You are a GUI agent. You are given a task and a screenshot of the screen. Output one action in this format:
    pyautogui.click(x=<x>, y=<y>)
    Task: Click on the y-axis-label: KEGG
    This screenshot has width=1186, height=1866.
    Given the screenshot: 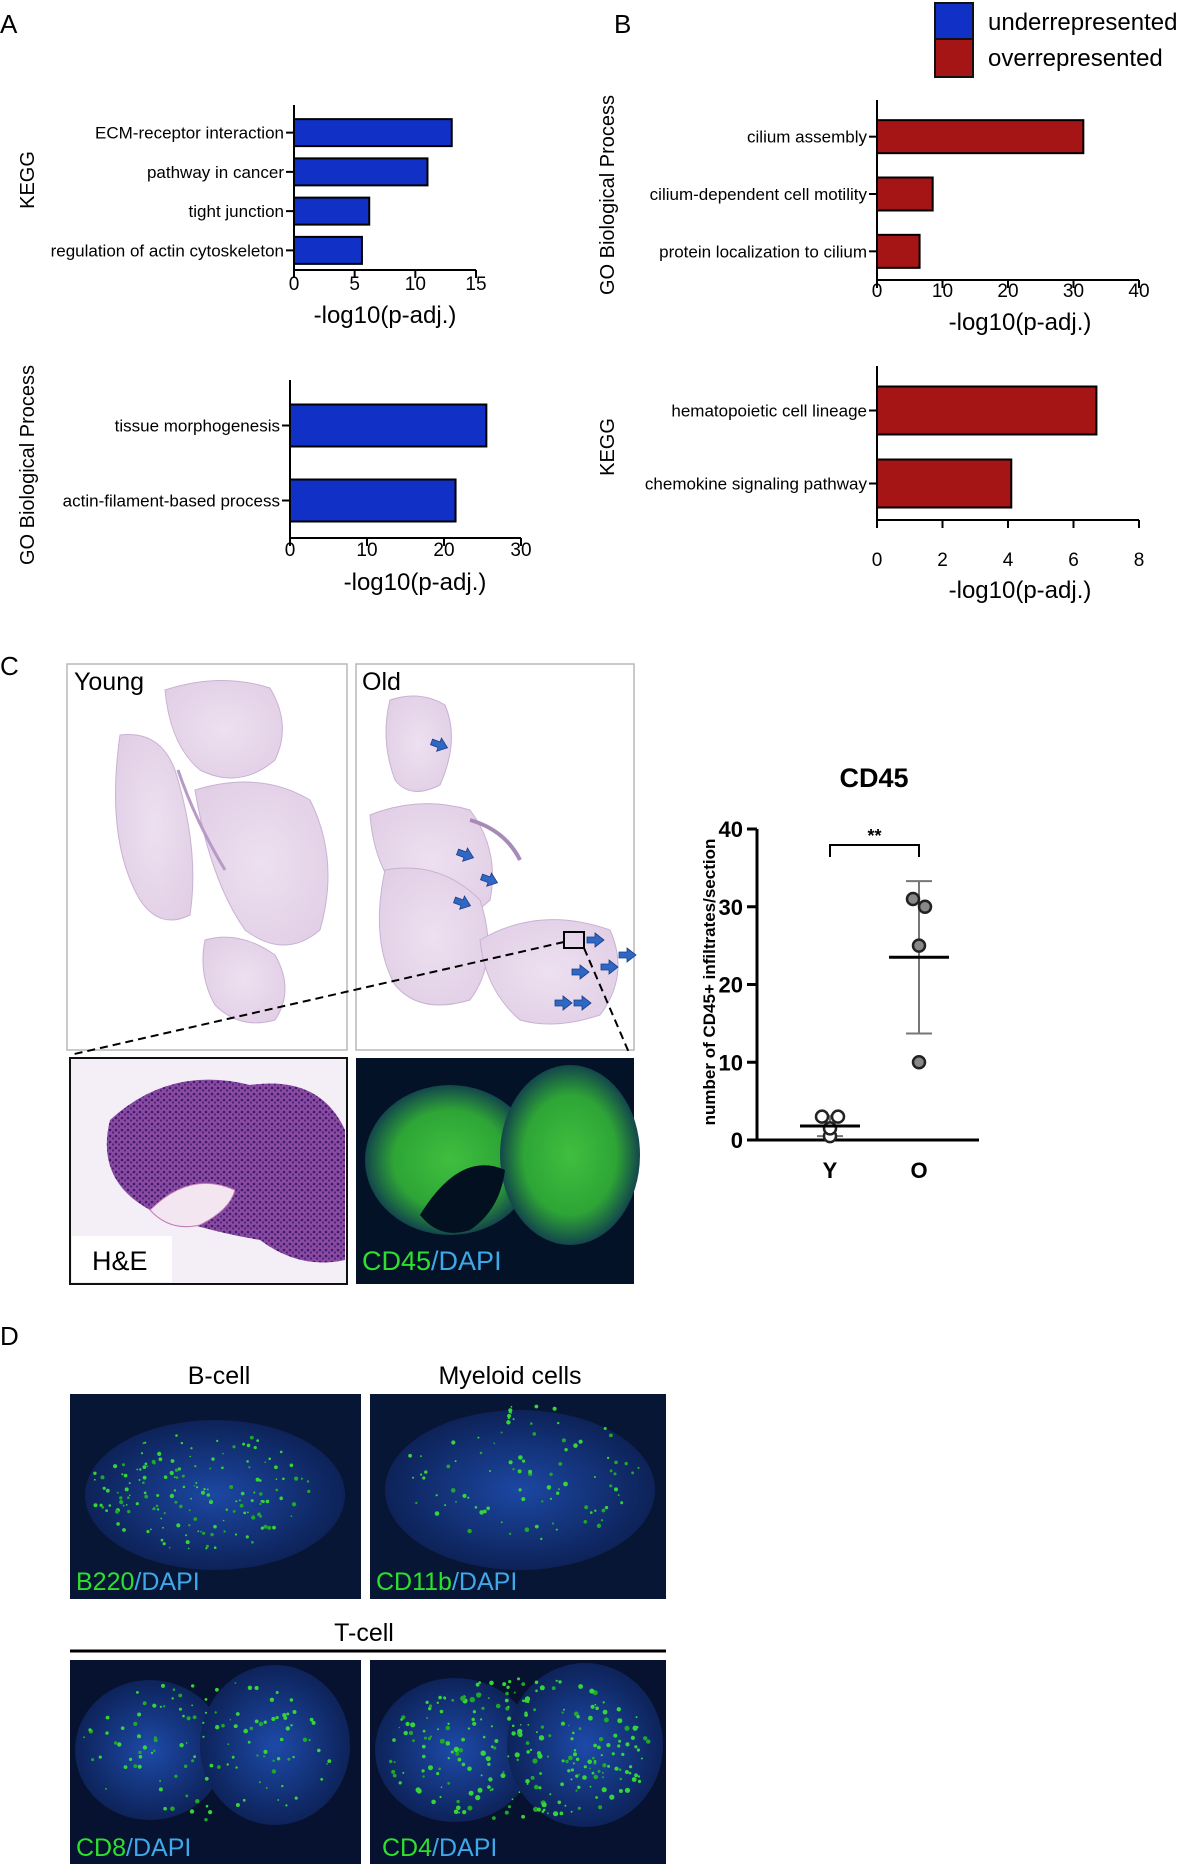 What is the action you would take?
    pyautogui.click(x=28, y=180)
    